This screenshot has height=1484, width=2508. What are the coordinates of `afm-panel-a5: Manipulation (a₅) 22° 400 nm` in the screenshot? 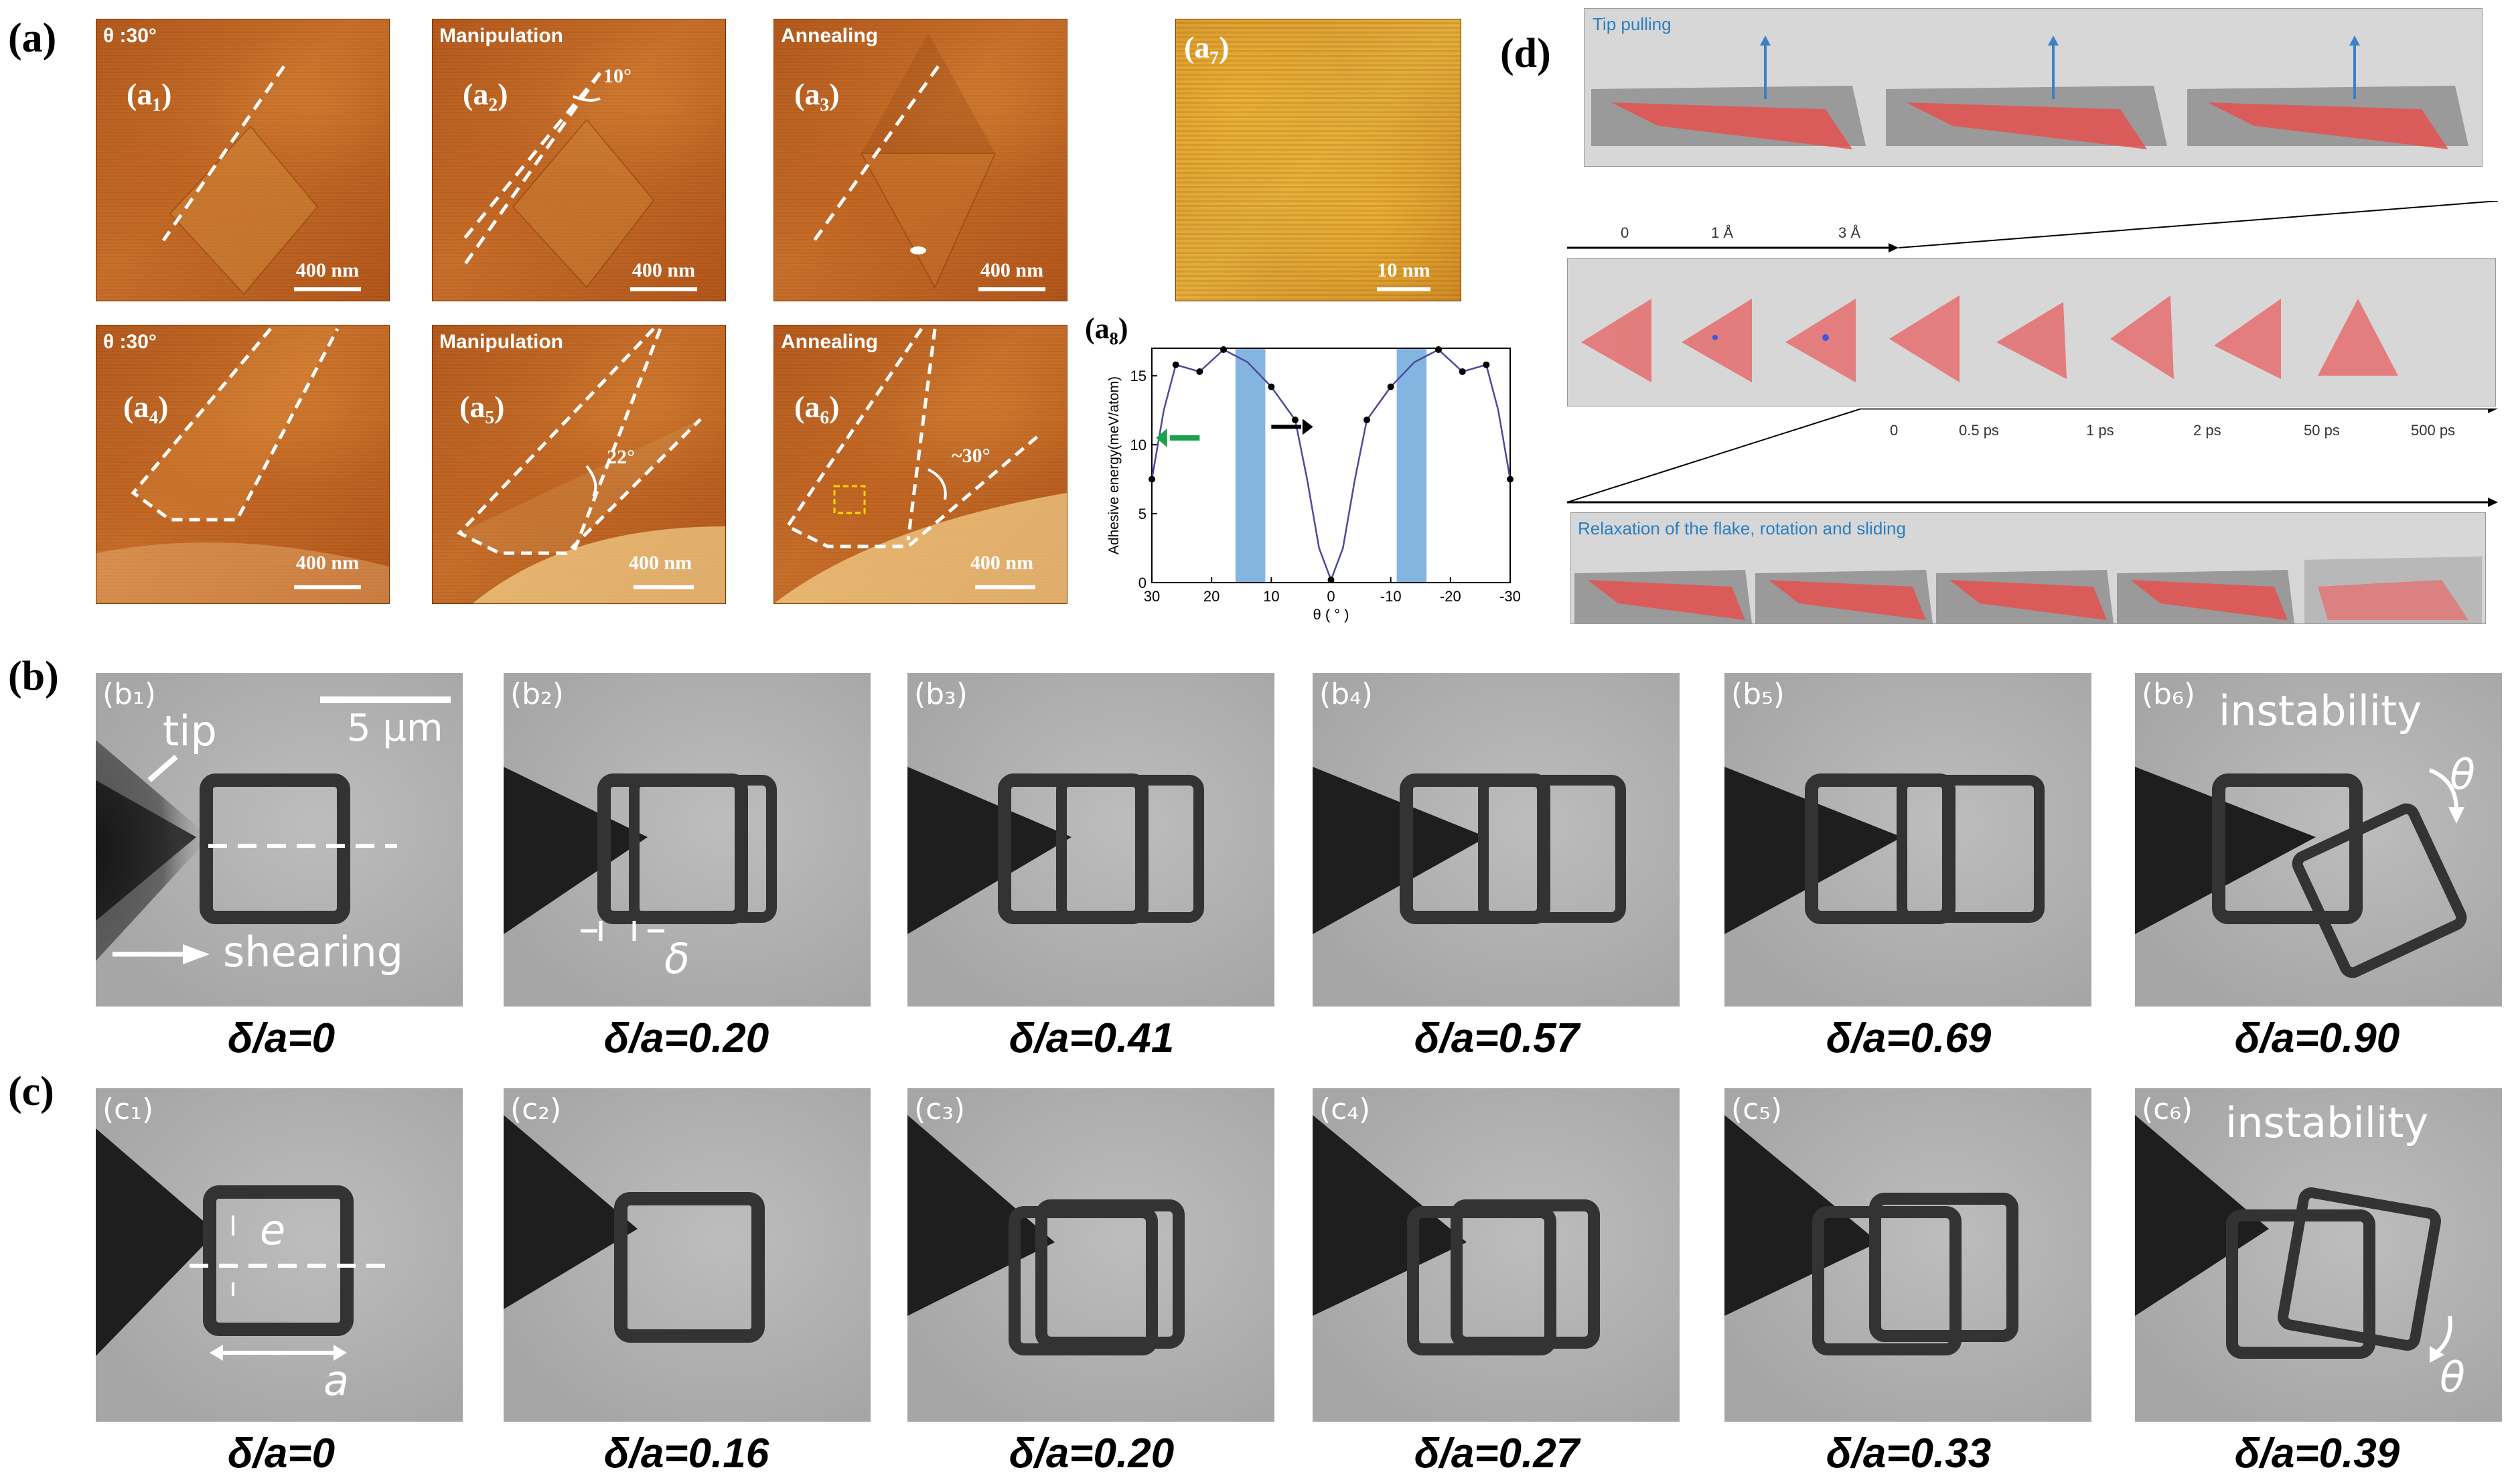 It's located at (579, 464).